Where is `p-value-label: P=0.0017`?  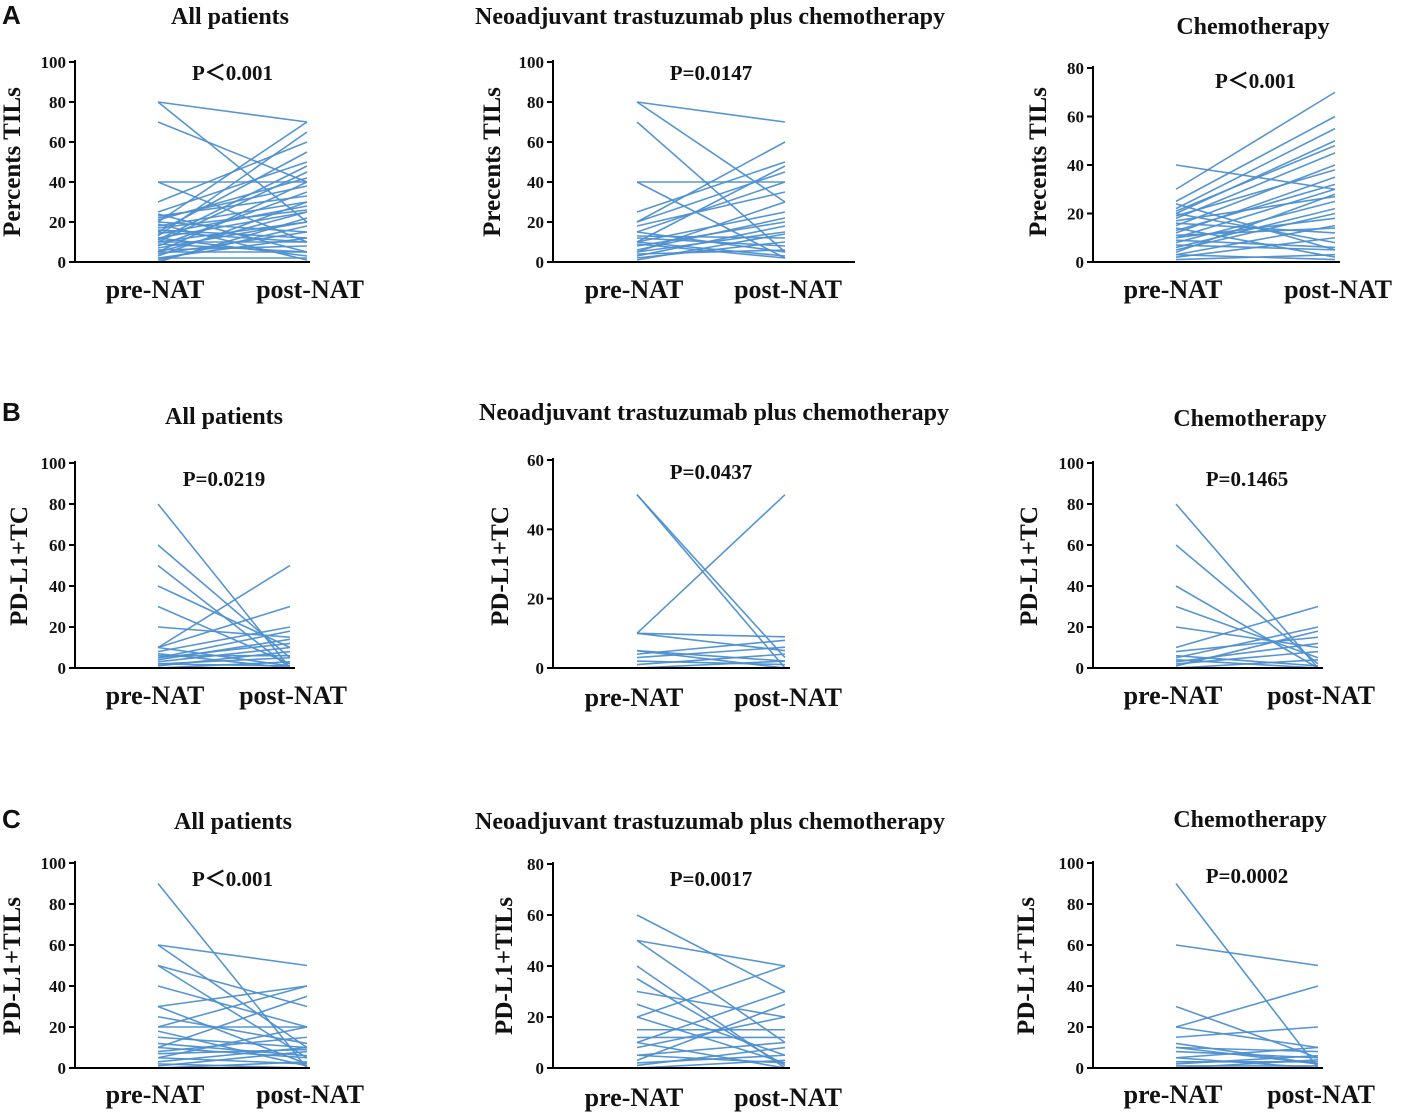
p-value-label: P=0.0017 is located at coordinates (711, 879).